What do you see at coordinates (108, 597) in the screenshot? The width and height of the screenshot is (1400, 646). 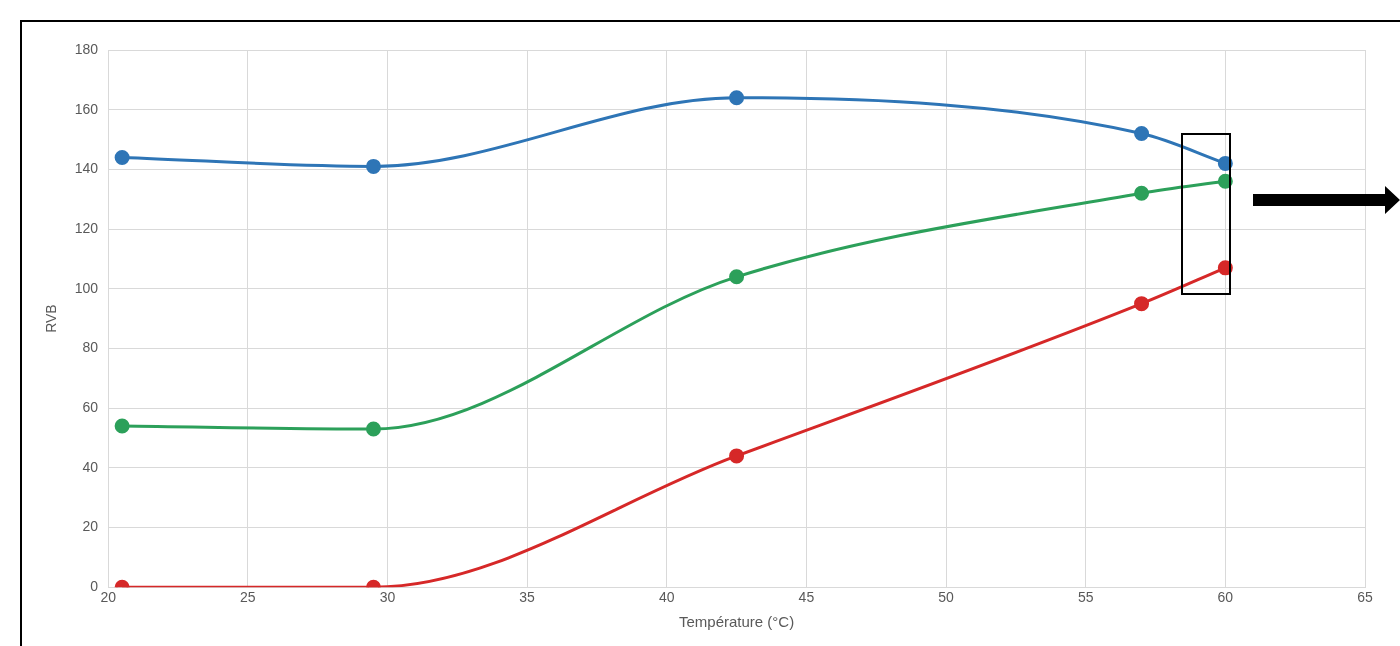 I see `x-tick-label: 20` at bounding box center [108, 597].